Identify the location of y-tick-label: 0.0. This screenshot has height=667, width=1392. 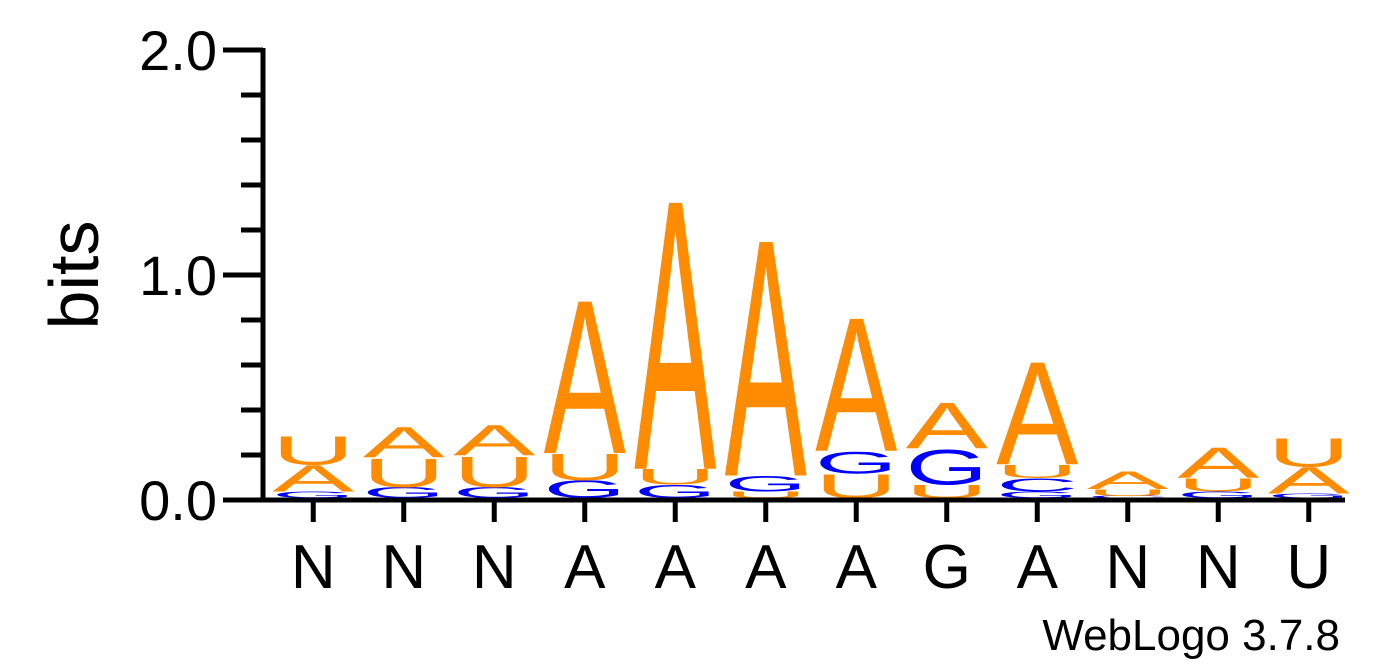
(178, 500).